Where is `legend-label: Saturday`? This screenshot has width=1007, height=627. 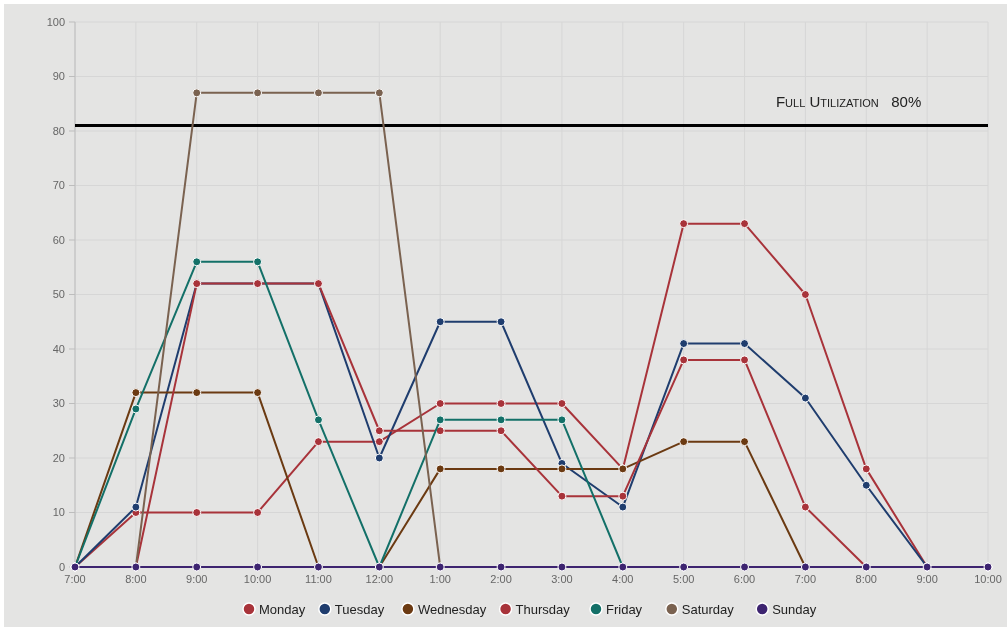
legend-label: Saturday is located at coordinates (708, 609).